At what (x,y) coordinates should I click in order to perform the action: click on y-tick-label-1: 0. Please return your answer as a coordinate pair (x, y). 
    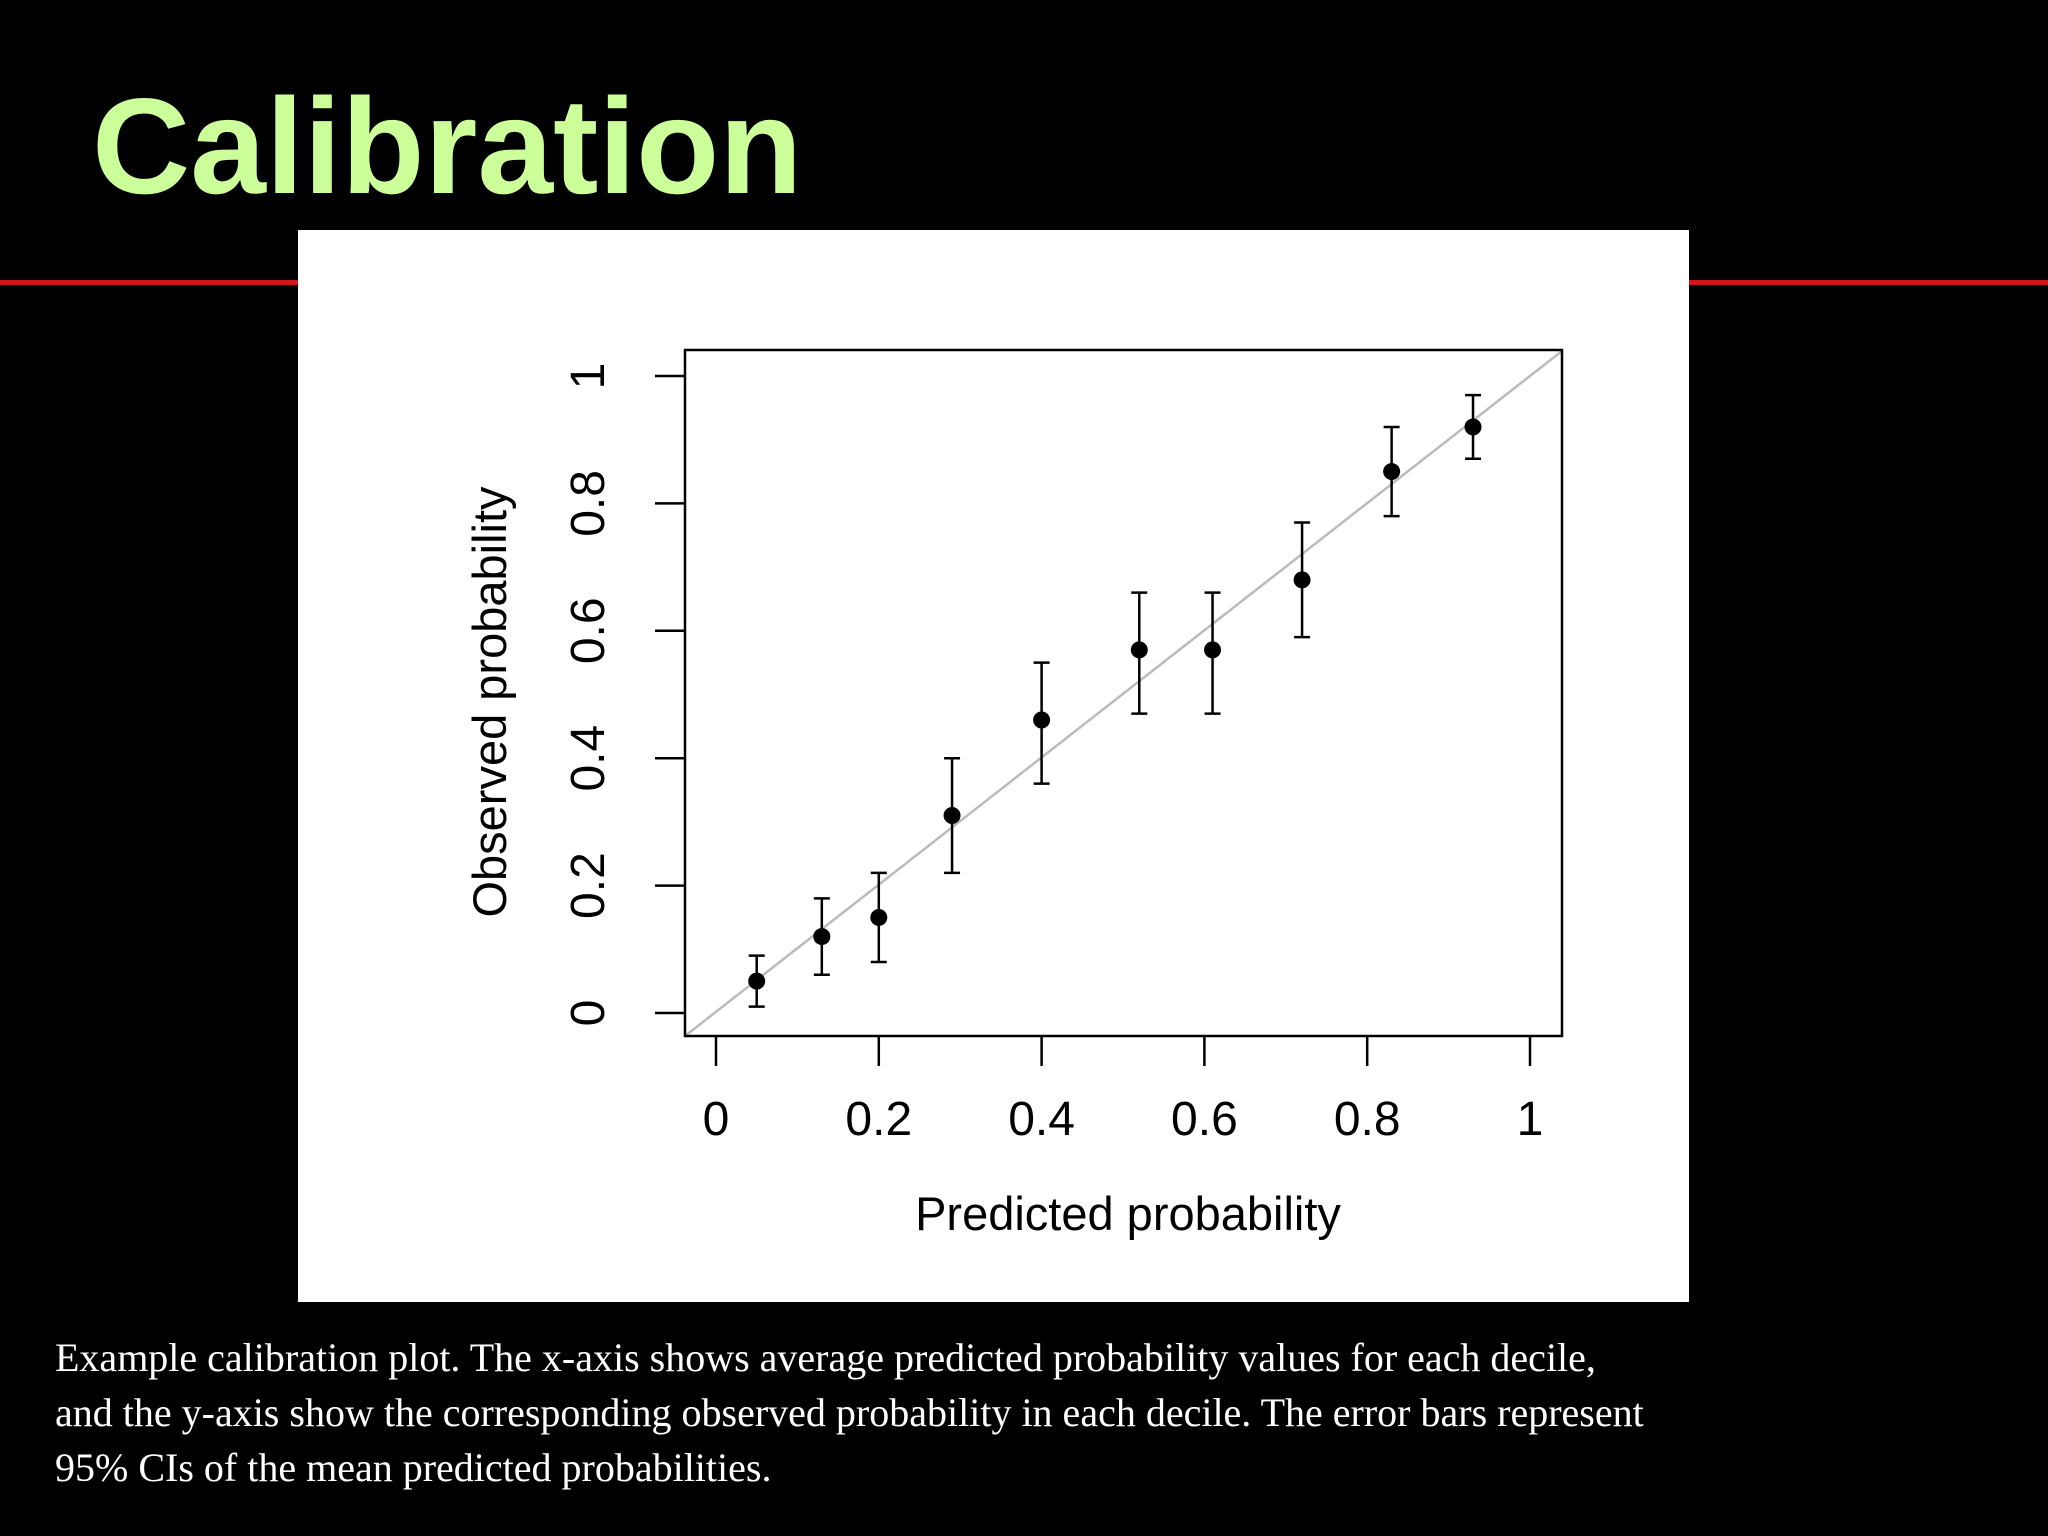
    Looking at the image, I should click on (588, 1013).